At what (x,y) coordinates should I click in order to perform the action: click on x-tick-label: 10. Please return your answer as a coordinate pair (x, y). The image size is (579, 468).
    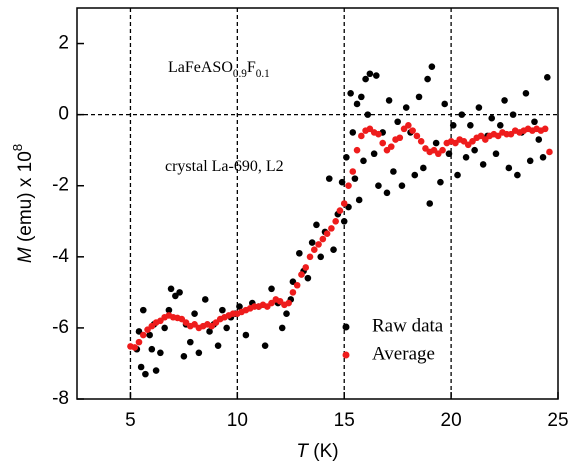
    Looking at the image, I should click on (237, 420).